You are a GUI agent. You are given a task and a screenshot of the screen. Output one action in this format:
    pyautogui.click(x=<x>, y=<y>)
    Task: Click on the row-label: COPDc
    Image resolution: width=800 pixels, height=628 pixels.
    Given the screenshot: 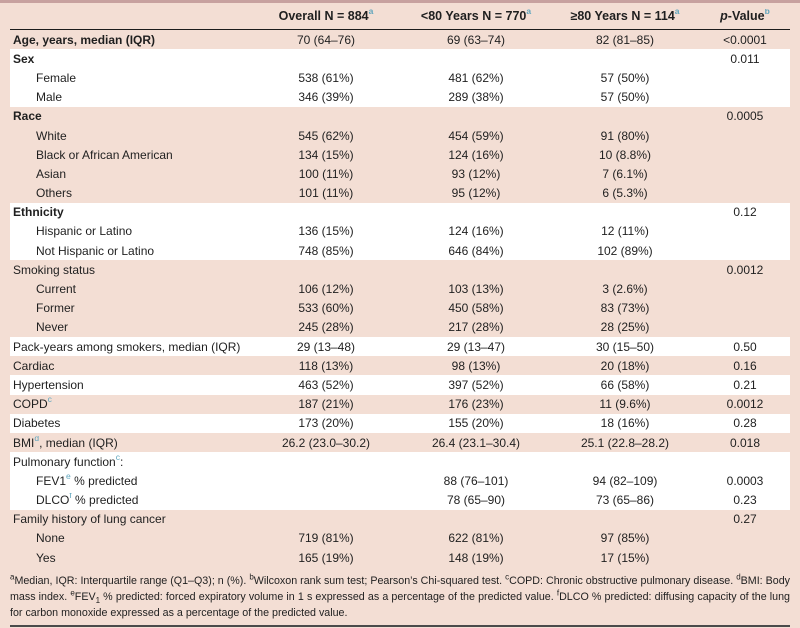 What is the action you would take?
    pyautogui.click(x=130, y=404)
    